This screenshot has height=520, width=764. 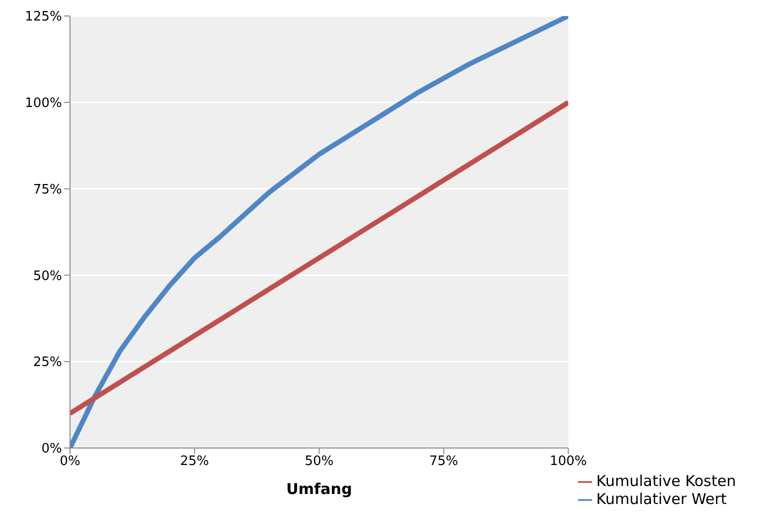 I want to click on legend-label: Kumulative Kosten, so click(x=666, y=481).